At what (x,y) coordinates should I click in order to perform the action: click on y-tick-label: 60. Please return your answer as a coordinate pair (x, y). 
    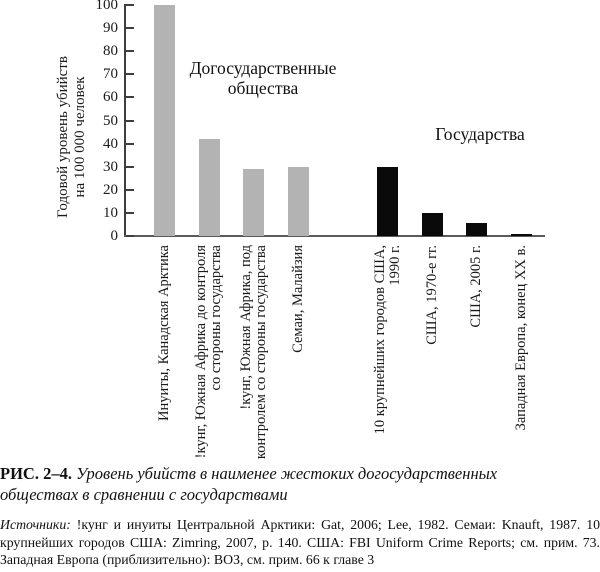
    Looking at the image, I should click on (110, 97).